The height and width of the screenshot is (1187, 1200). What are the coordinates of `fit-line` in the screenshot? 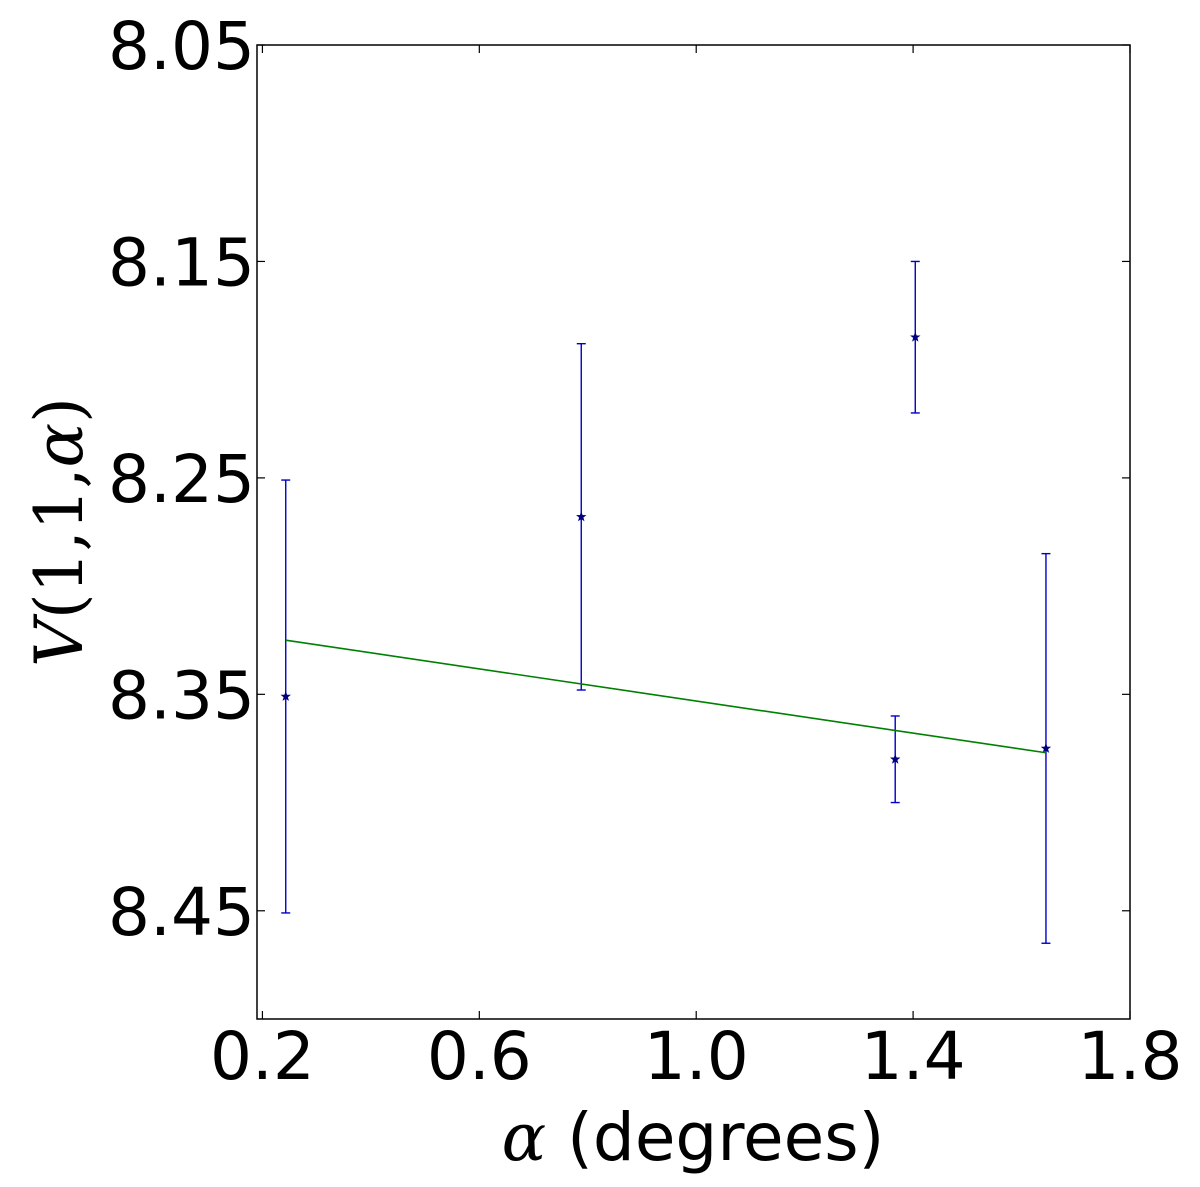 It's located at (666, 696).